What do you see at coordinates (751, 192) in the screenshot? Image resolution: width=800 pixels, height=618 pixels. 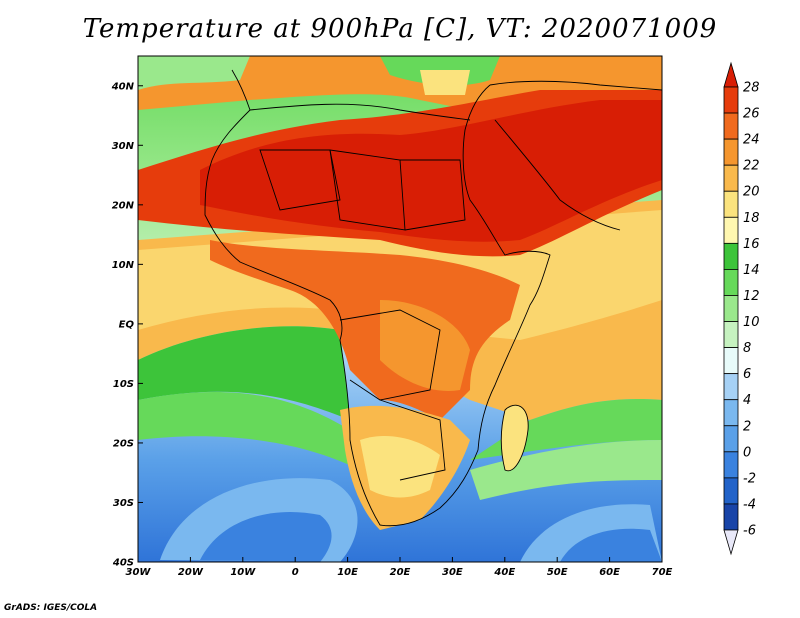 I see `colorbar-label: 20` at bounding box center [751, 192].